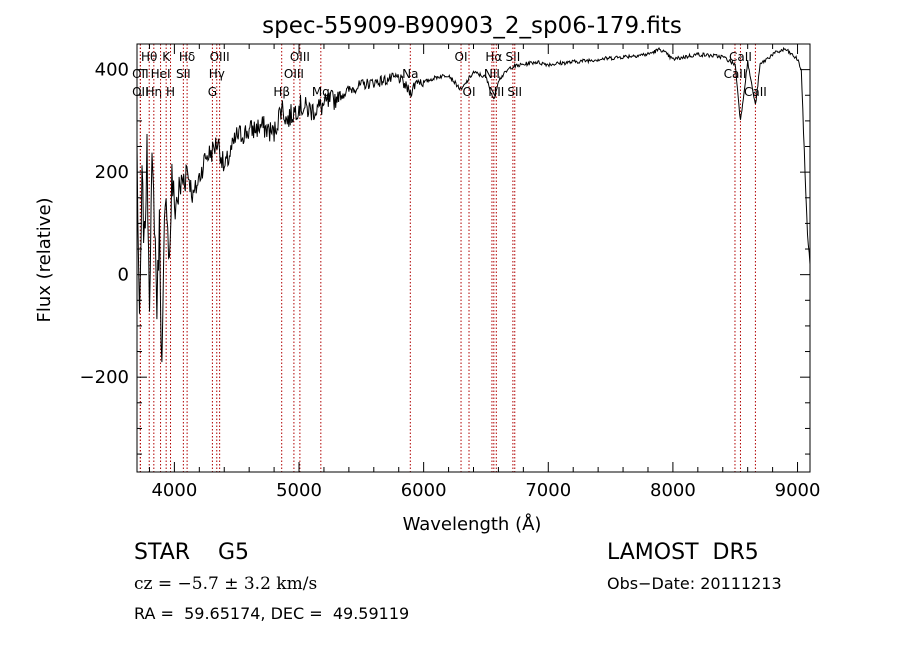 Image resolution: width=900 pixels, height=649 pixels. Describe the element at coordinates (472, 524) in the screenshot. I see `x-axis-label: Wavelength (Å)` at that location.